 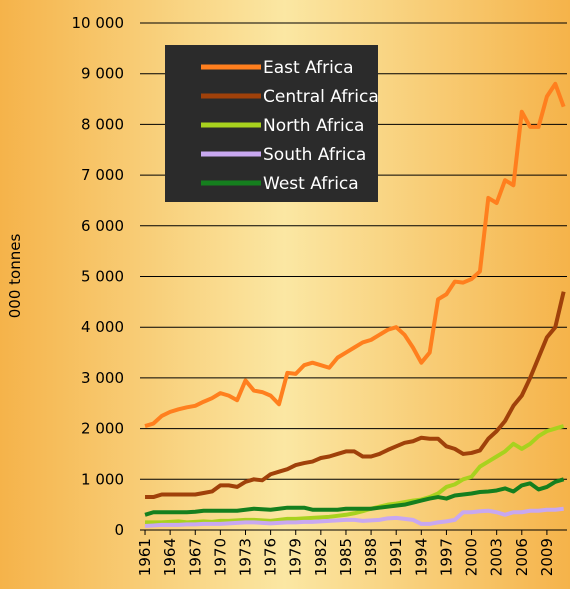 What do you see at coordinates (313, 126) in the screenshot?
I see `legend-label: North Africa` at bounding box center [313, 126].